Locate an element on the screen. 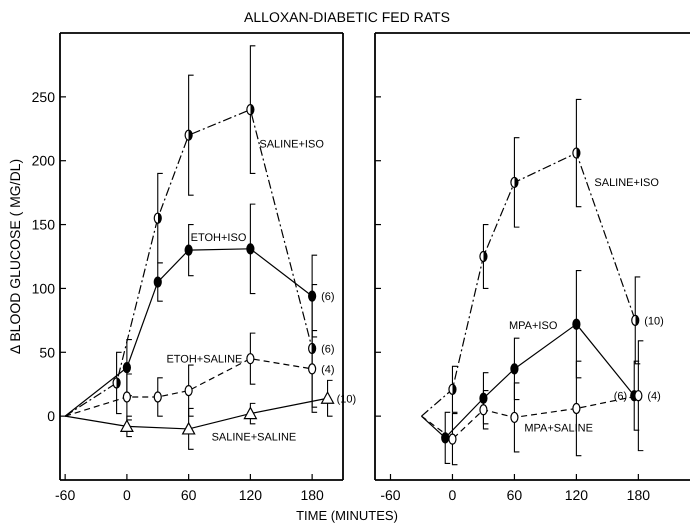  series-label: SALINE+SALINE is located at coordinates (254, 437).